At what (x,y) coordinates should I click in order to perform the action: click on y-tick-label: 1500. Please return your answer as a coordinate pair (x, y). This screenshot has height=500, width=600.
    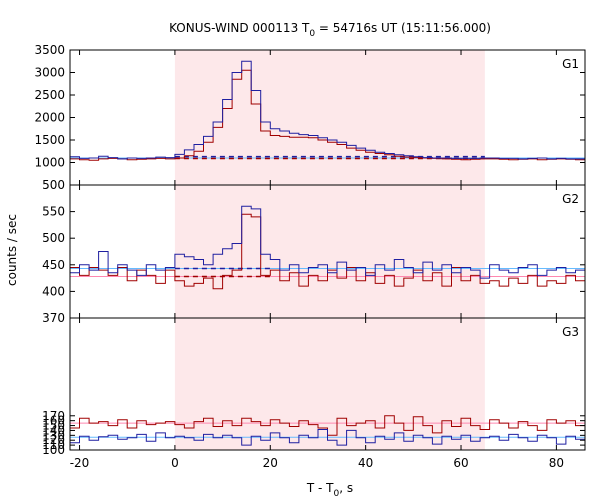
    Looking at the image, I should click on (49, 140).